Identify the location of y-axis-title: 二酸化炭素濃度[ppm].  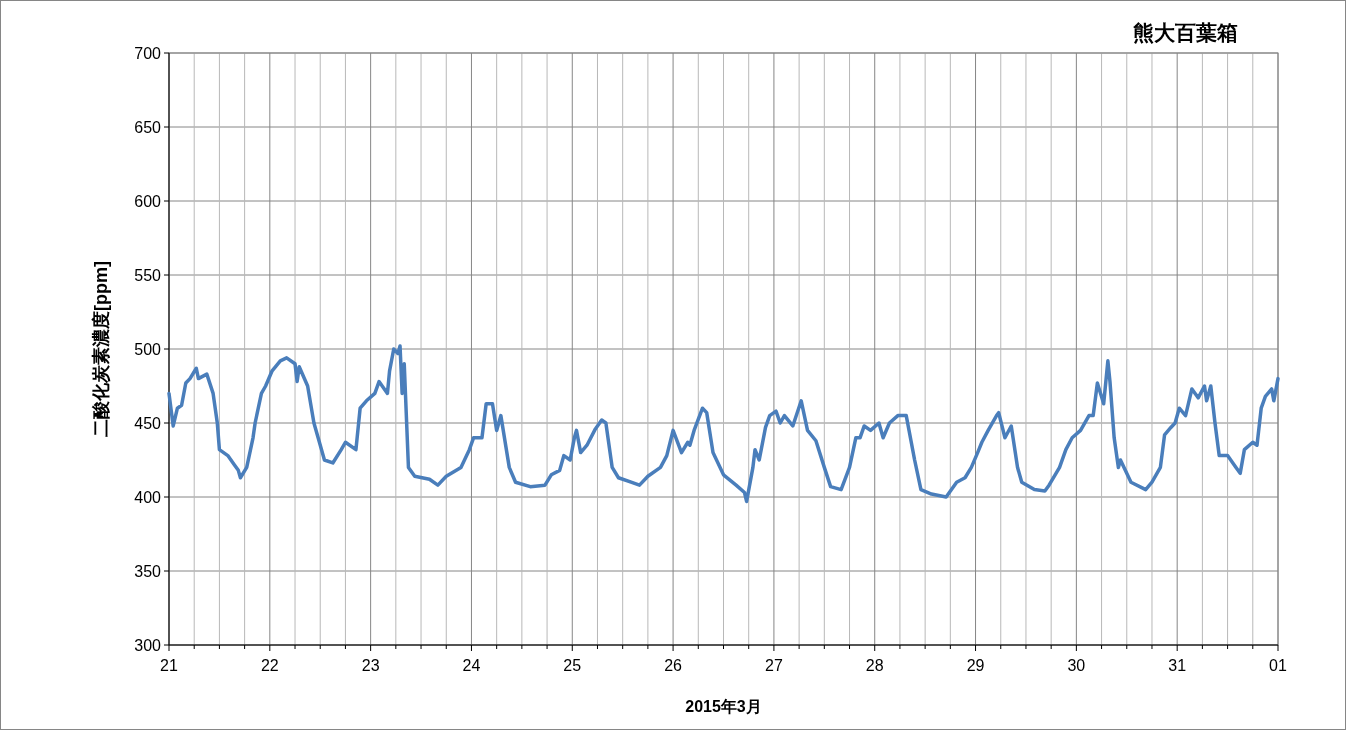
(101, 349).